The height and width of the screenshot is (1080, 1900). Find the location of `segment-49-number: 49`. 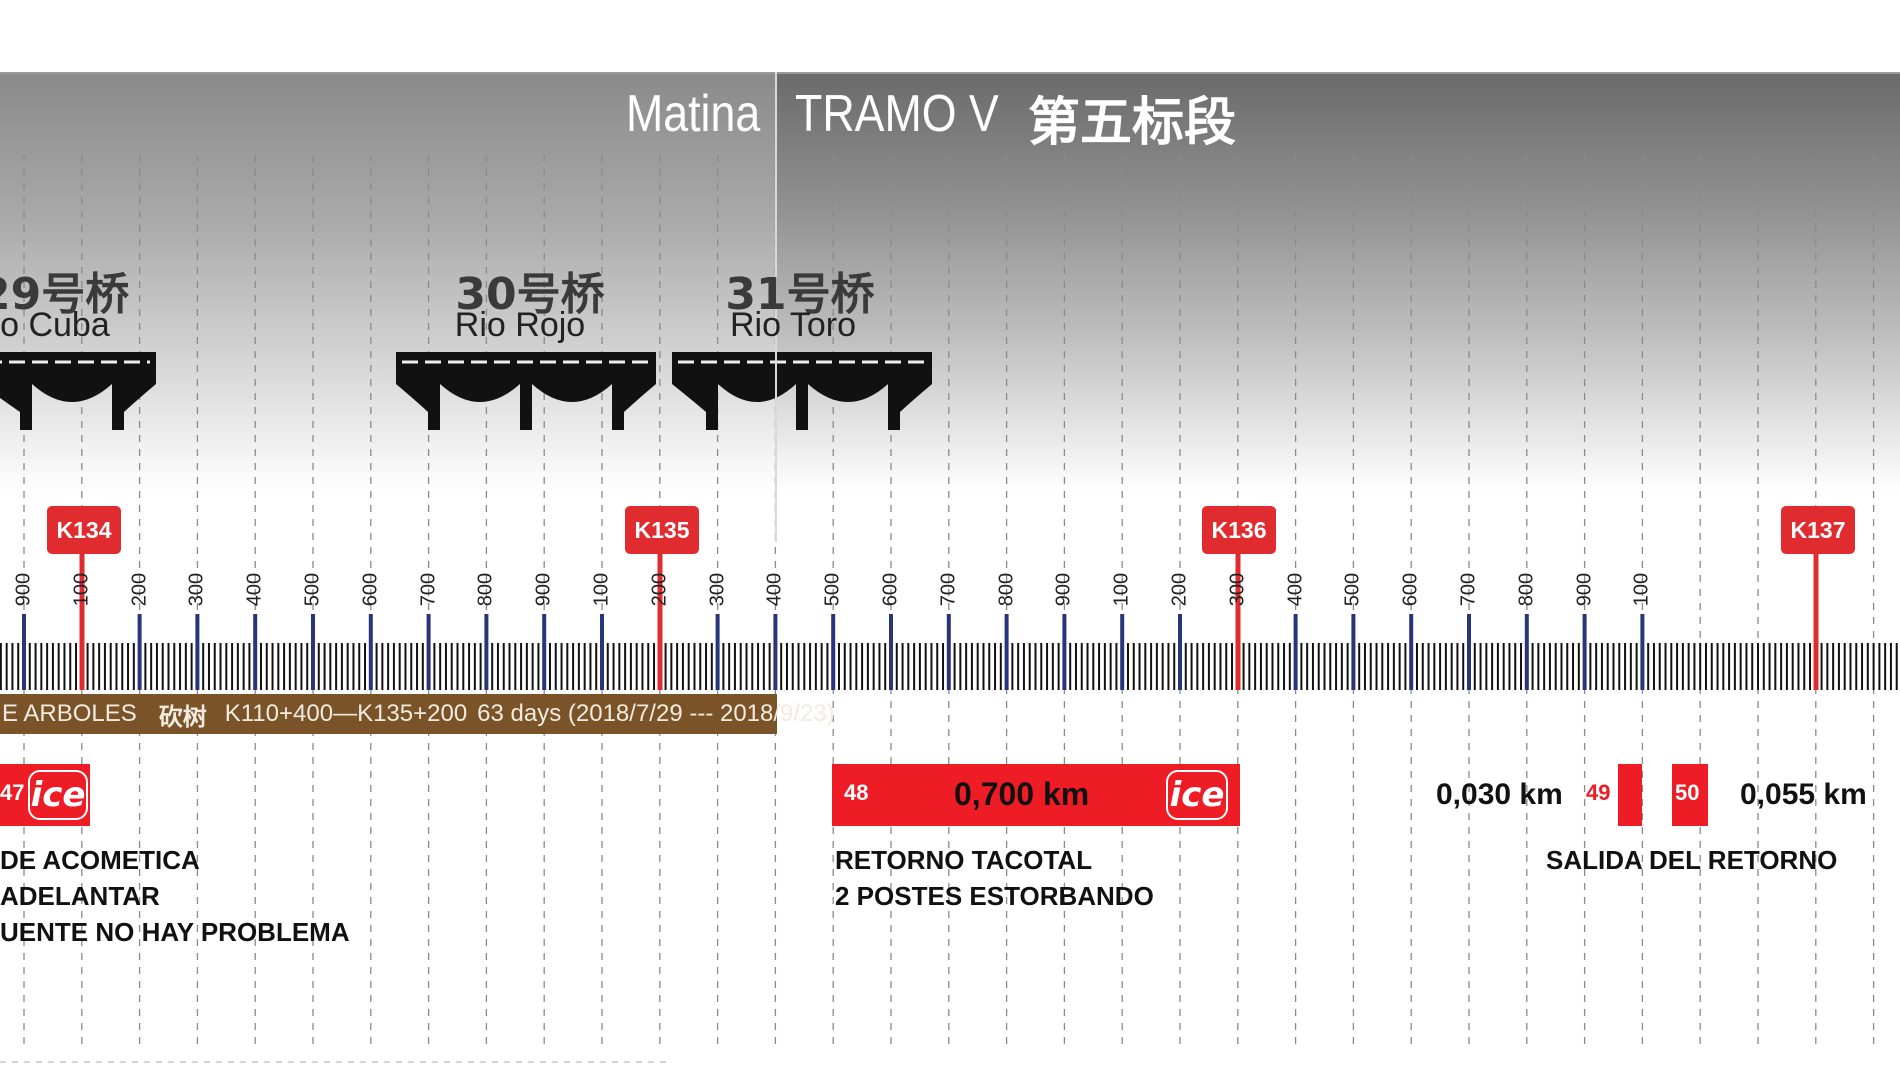

segment-49-number: 49 is located at coordinates (1598, 792).